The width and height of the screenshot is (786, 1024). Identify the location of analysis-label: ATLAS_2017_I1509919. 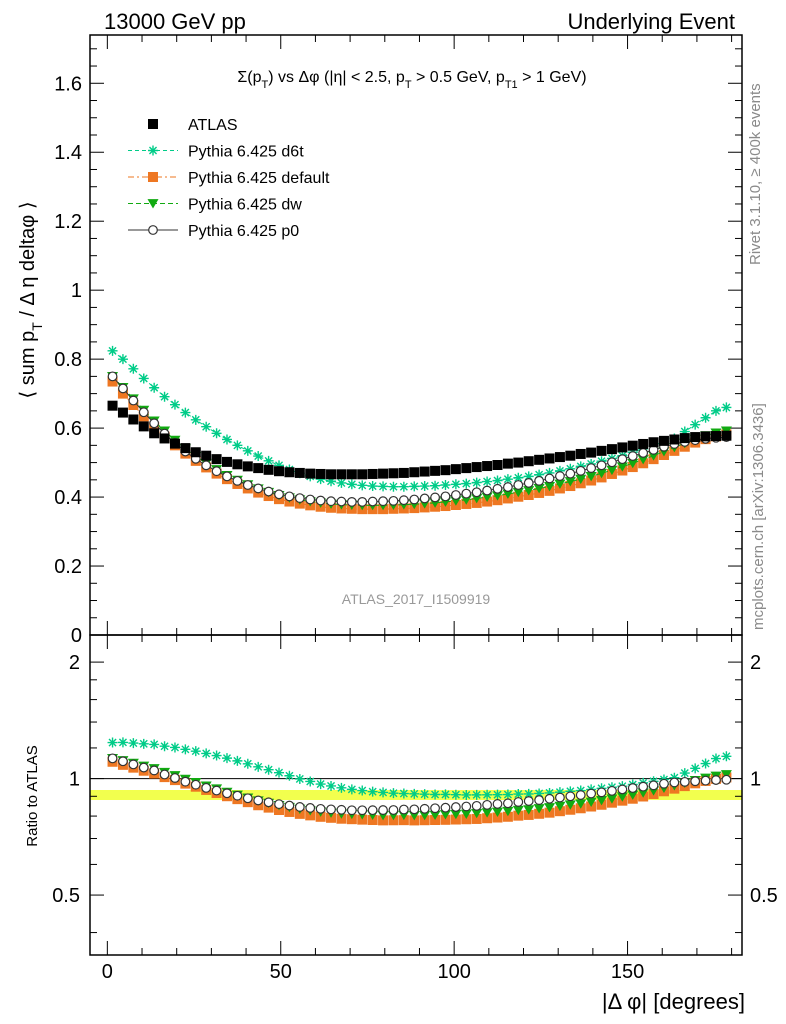
(416, 599).